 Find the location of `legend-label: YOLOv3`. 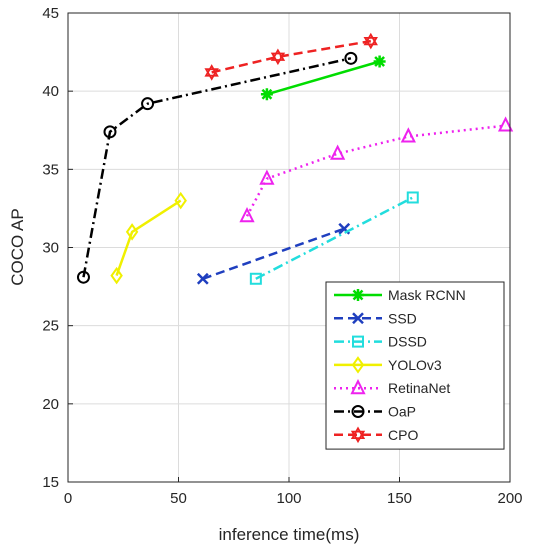

legend-label: YOLOv3 is located at coordinates (415, 365).